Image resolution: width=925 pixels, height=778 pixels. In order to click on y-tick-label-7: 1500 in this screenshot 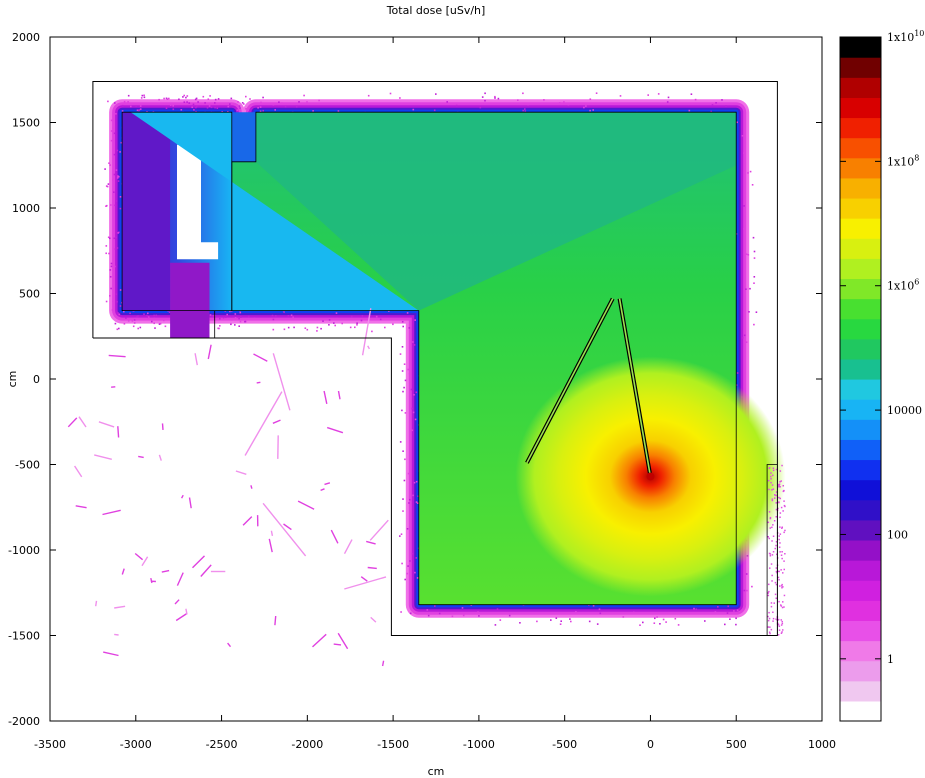, I will do `click(26, 123)`.